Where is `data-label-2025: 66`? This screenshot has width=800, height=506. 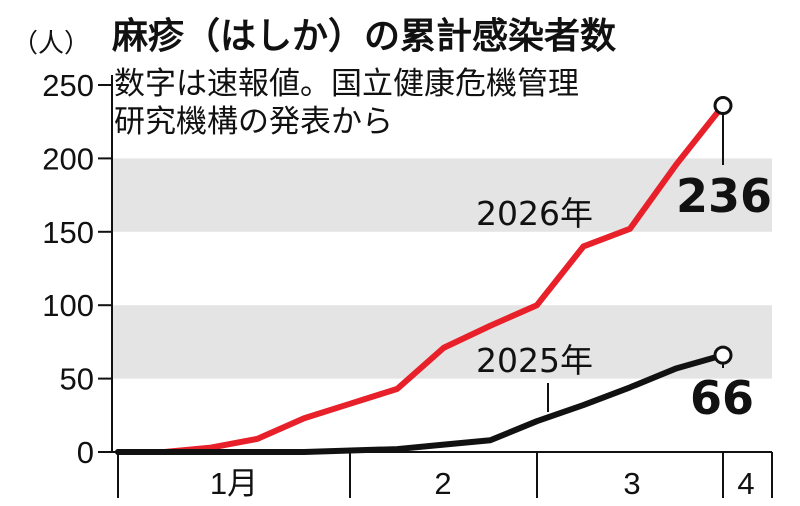
data-label-2025: 66 is located at coordinates (722, 398).